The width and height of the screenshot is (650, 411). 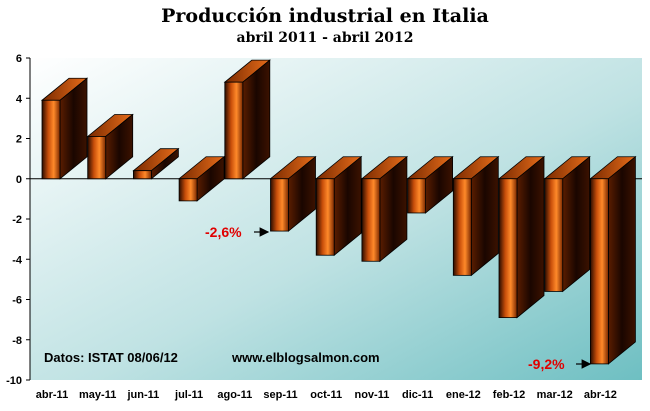 I want to click on x-tick-label: oct-11, so click(x=326, y=395).